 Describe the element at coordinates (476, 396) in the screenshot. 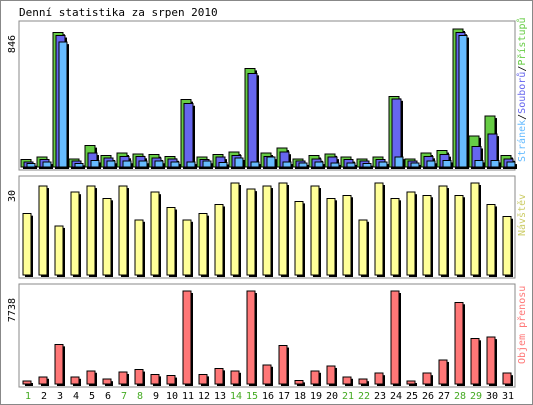

I see `x-tick-day-29: 29` at that location.